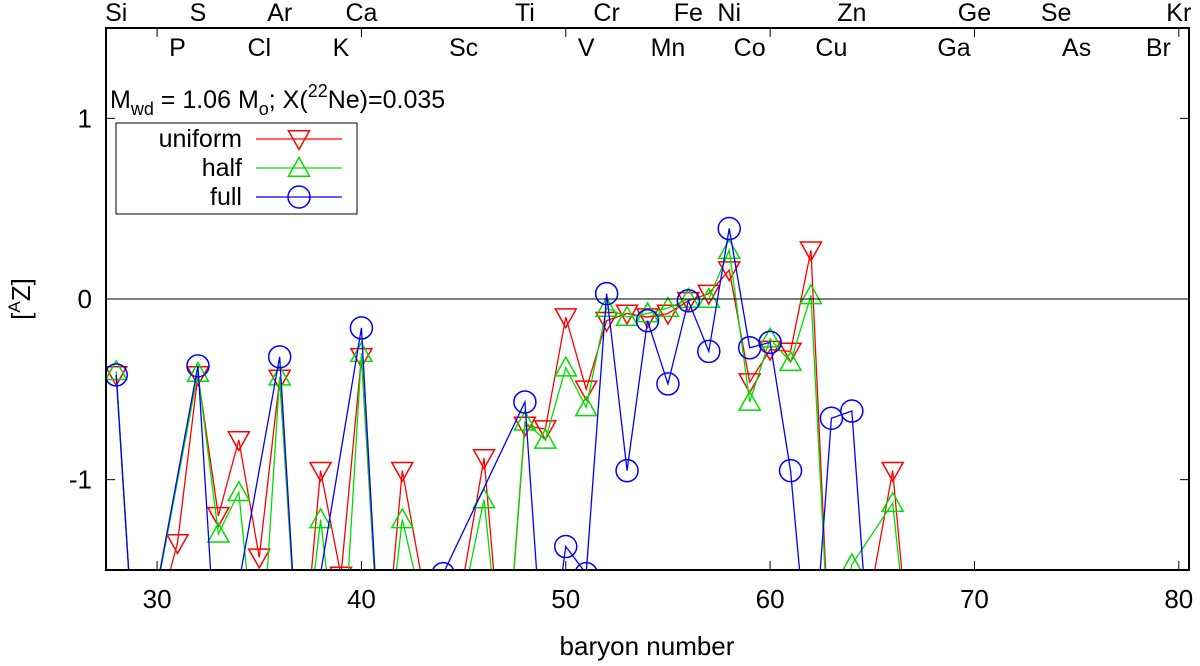 Image resolution: width=1200 pixels, height=666 pixels. I want to click on annotation-mass: = 1.06 M, so click(206, 100).